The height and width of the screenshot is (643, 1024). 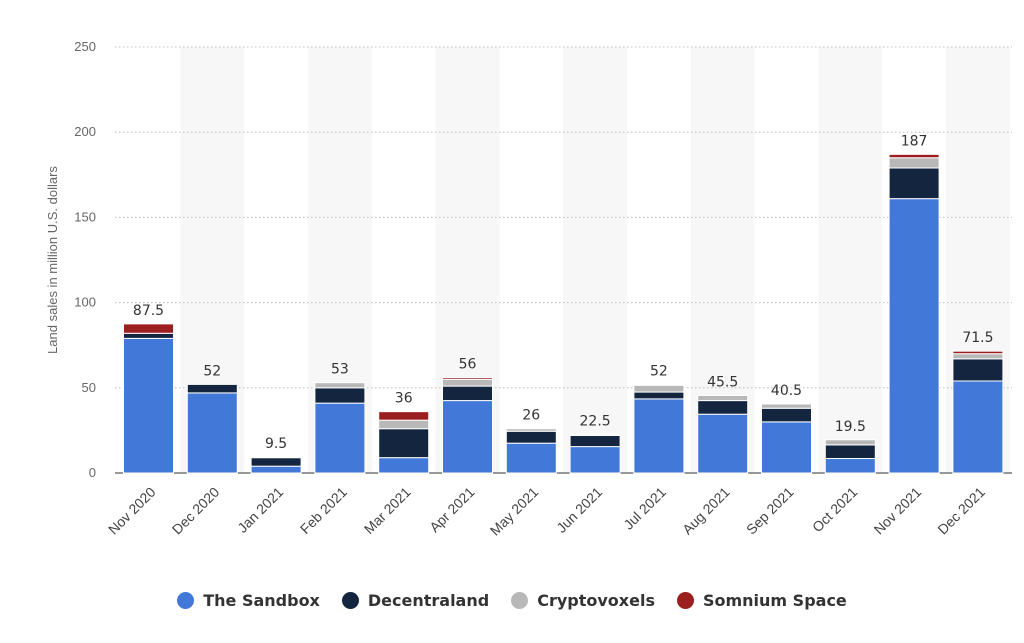 I want to click on total-label: 22.5, so click(x=595, y=422).